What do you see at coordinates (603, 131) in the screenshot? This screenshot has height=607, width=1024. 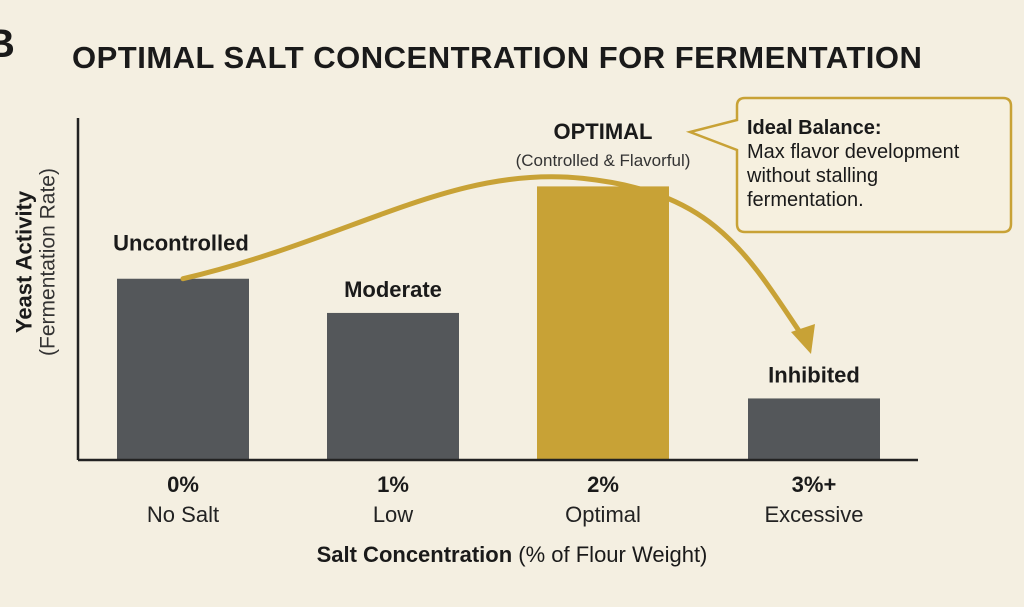 I see `bar-label-2: OPTIMAL` at bounding box center [603, 131].